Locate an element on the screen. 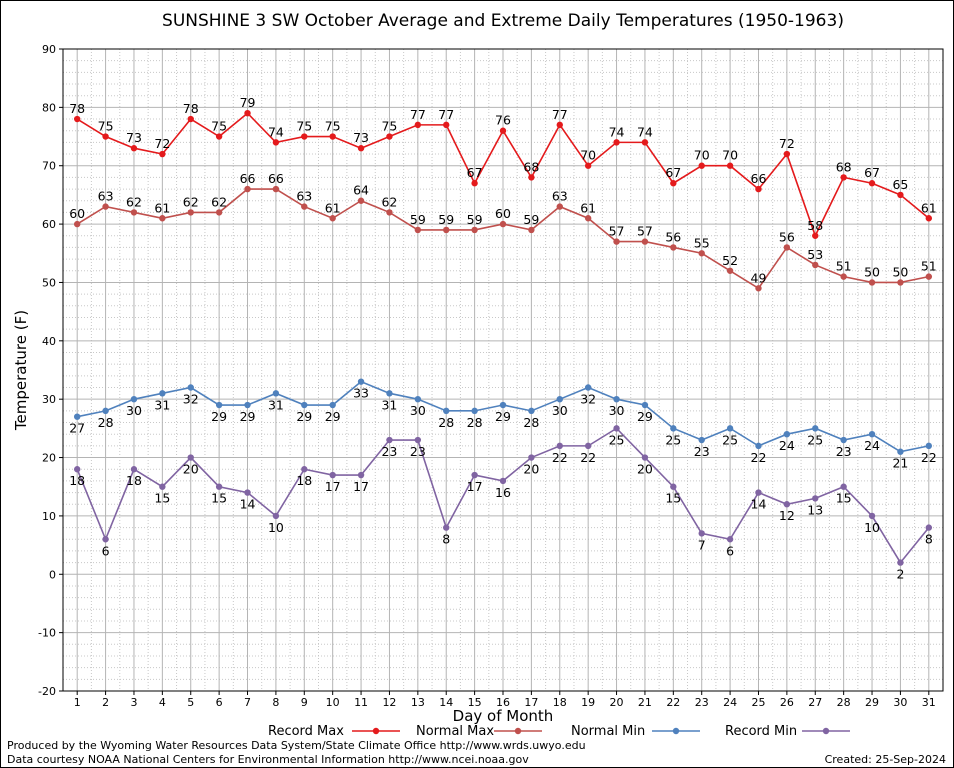  record-min-value-label: 16 is located at coordinates (503, 492).